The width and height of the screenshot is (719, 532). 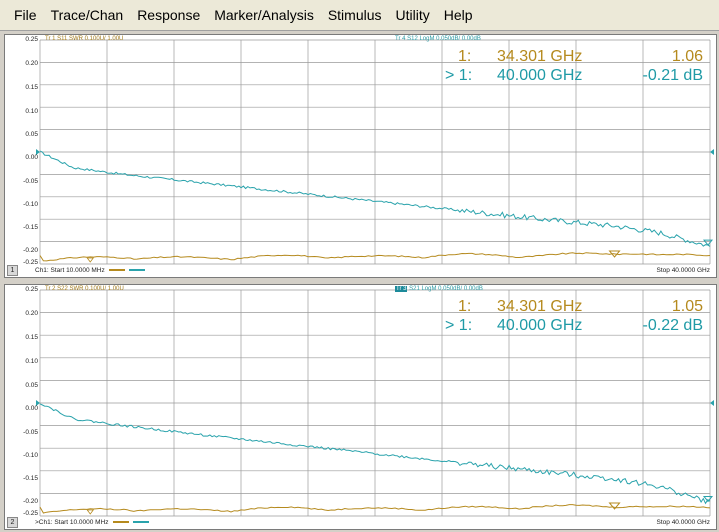 What do you see at coordinates (443, 39) in the screenshot?
I see `trace-4-params: S12 LogM 0.050dB/ 0.00dB` at bounding box center [443, 39].